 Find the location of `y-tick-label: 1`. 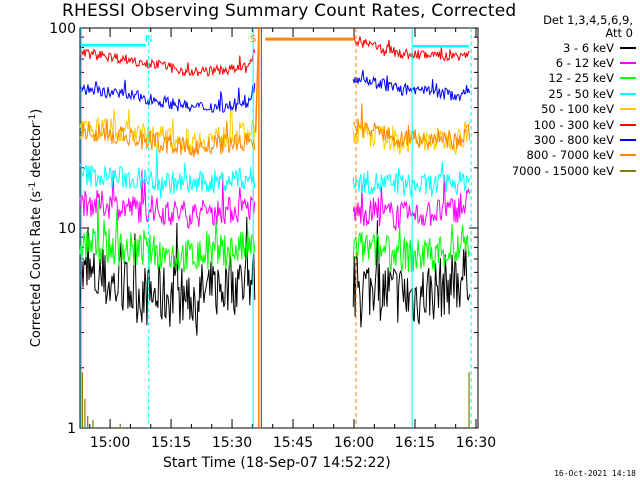

y-tick-label: 1 is located at coordinates (71, 429).